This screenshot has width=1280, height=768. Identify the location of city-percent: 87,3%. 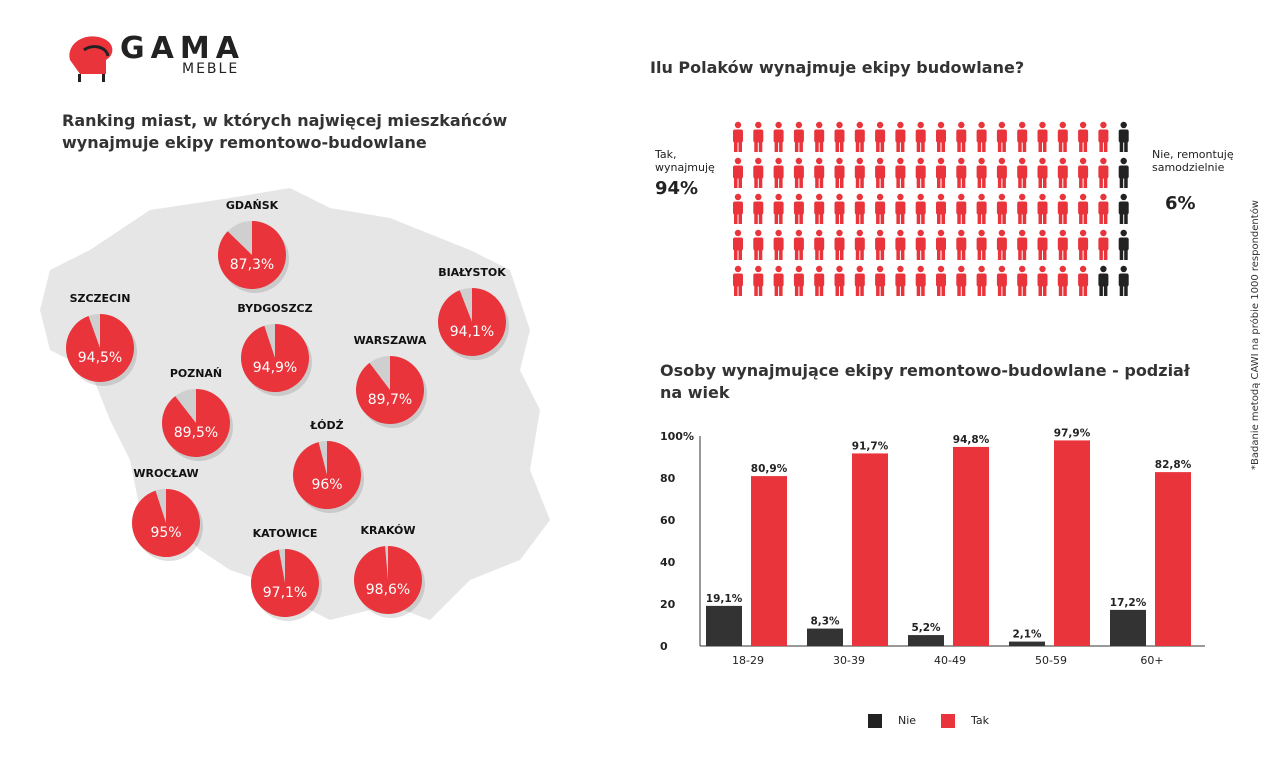
(252, 265).